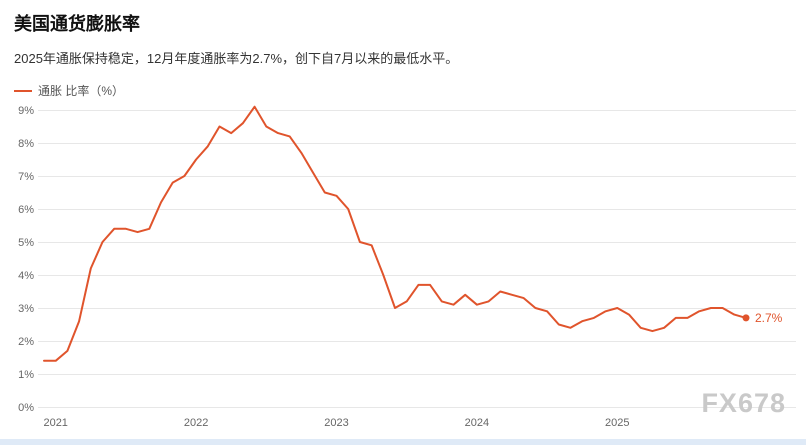 The image size is (806, 445). I want to click on svg-text: 2025, so click(617, 423).